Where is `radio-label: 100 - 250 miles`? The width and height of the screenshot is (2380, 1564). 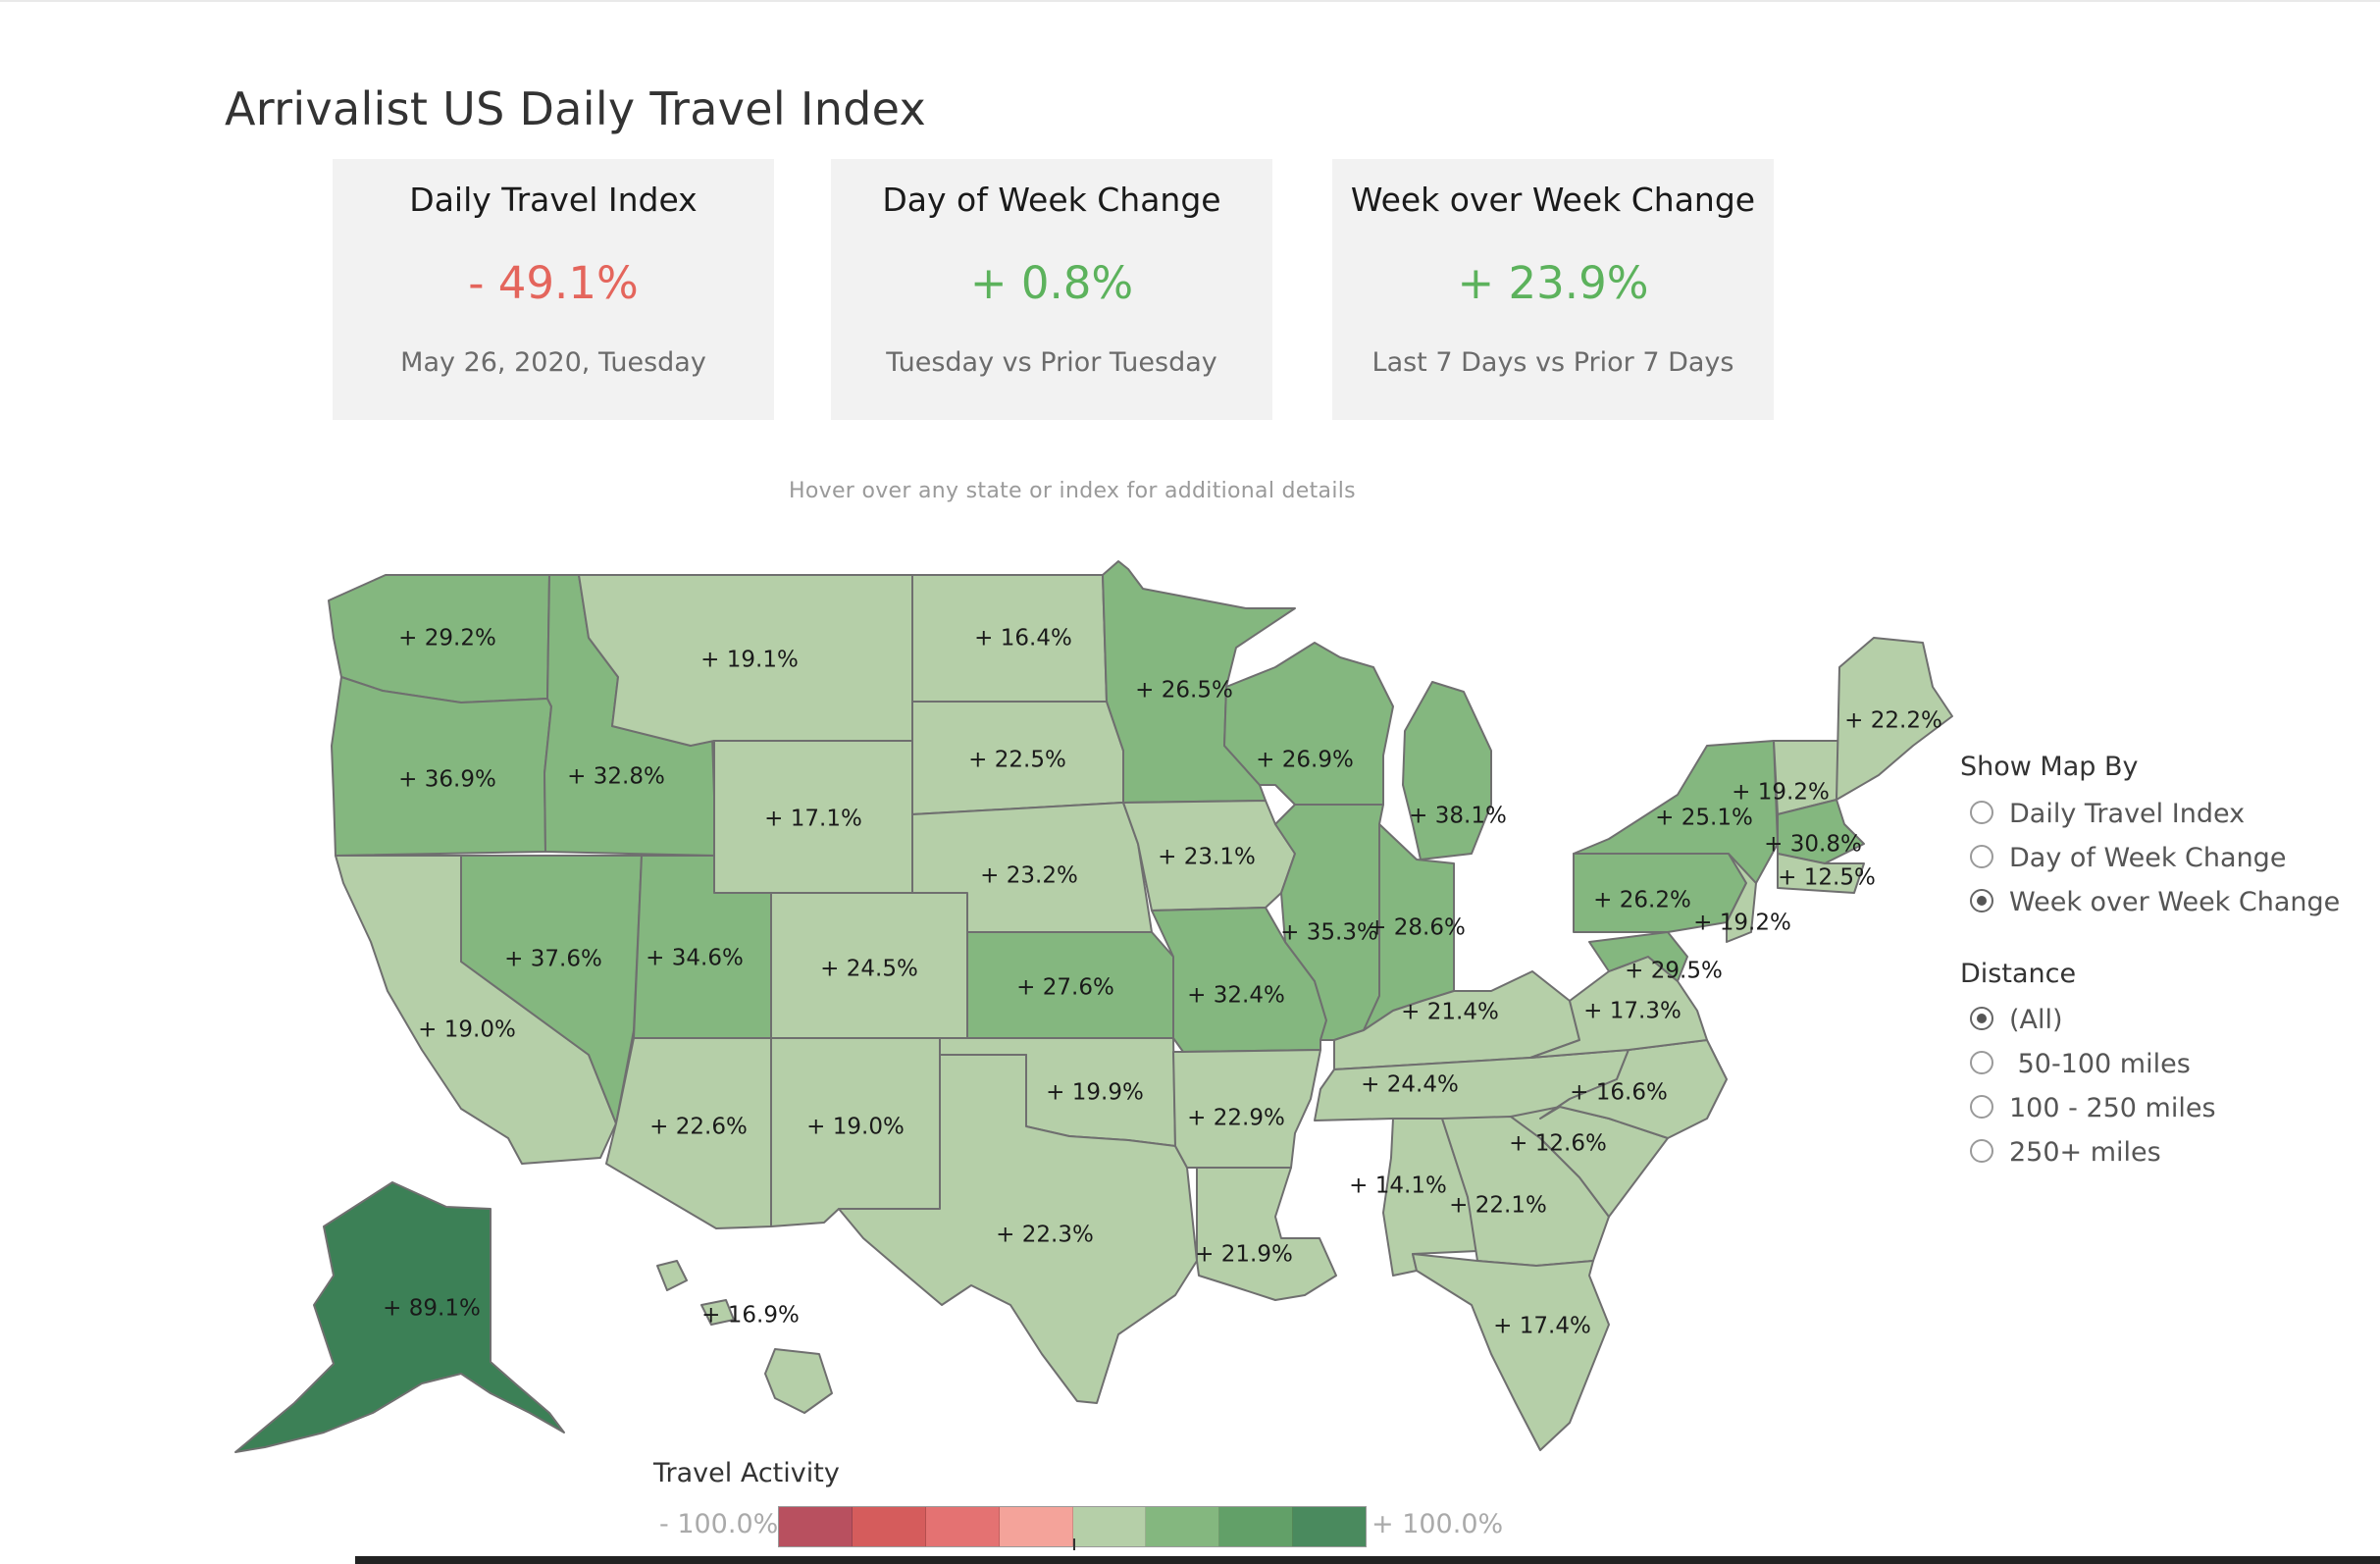
radio-label: 100 - 250 miles is located at coordinates (2112, 1108).